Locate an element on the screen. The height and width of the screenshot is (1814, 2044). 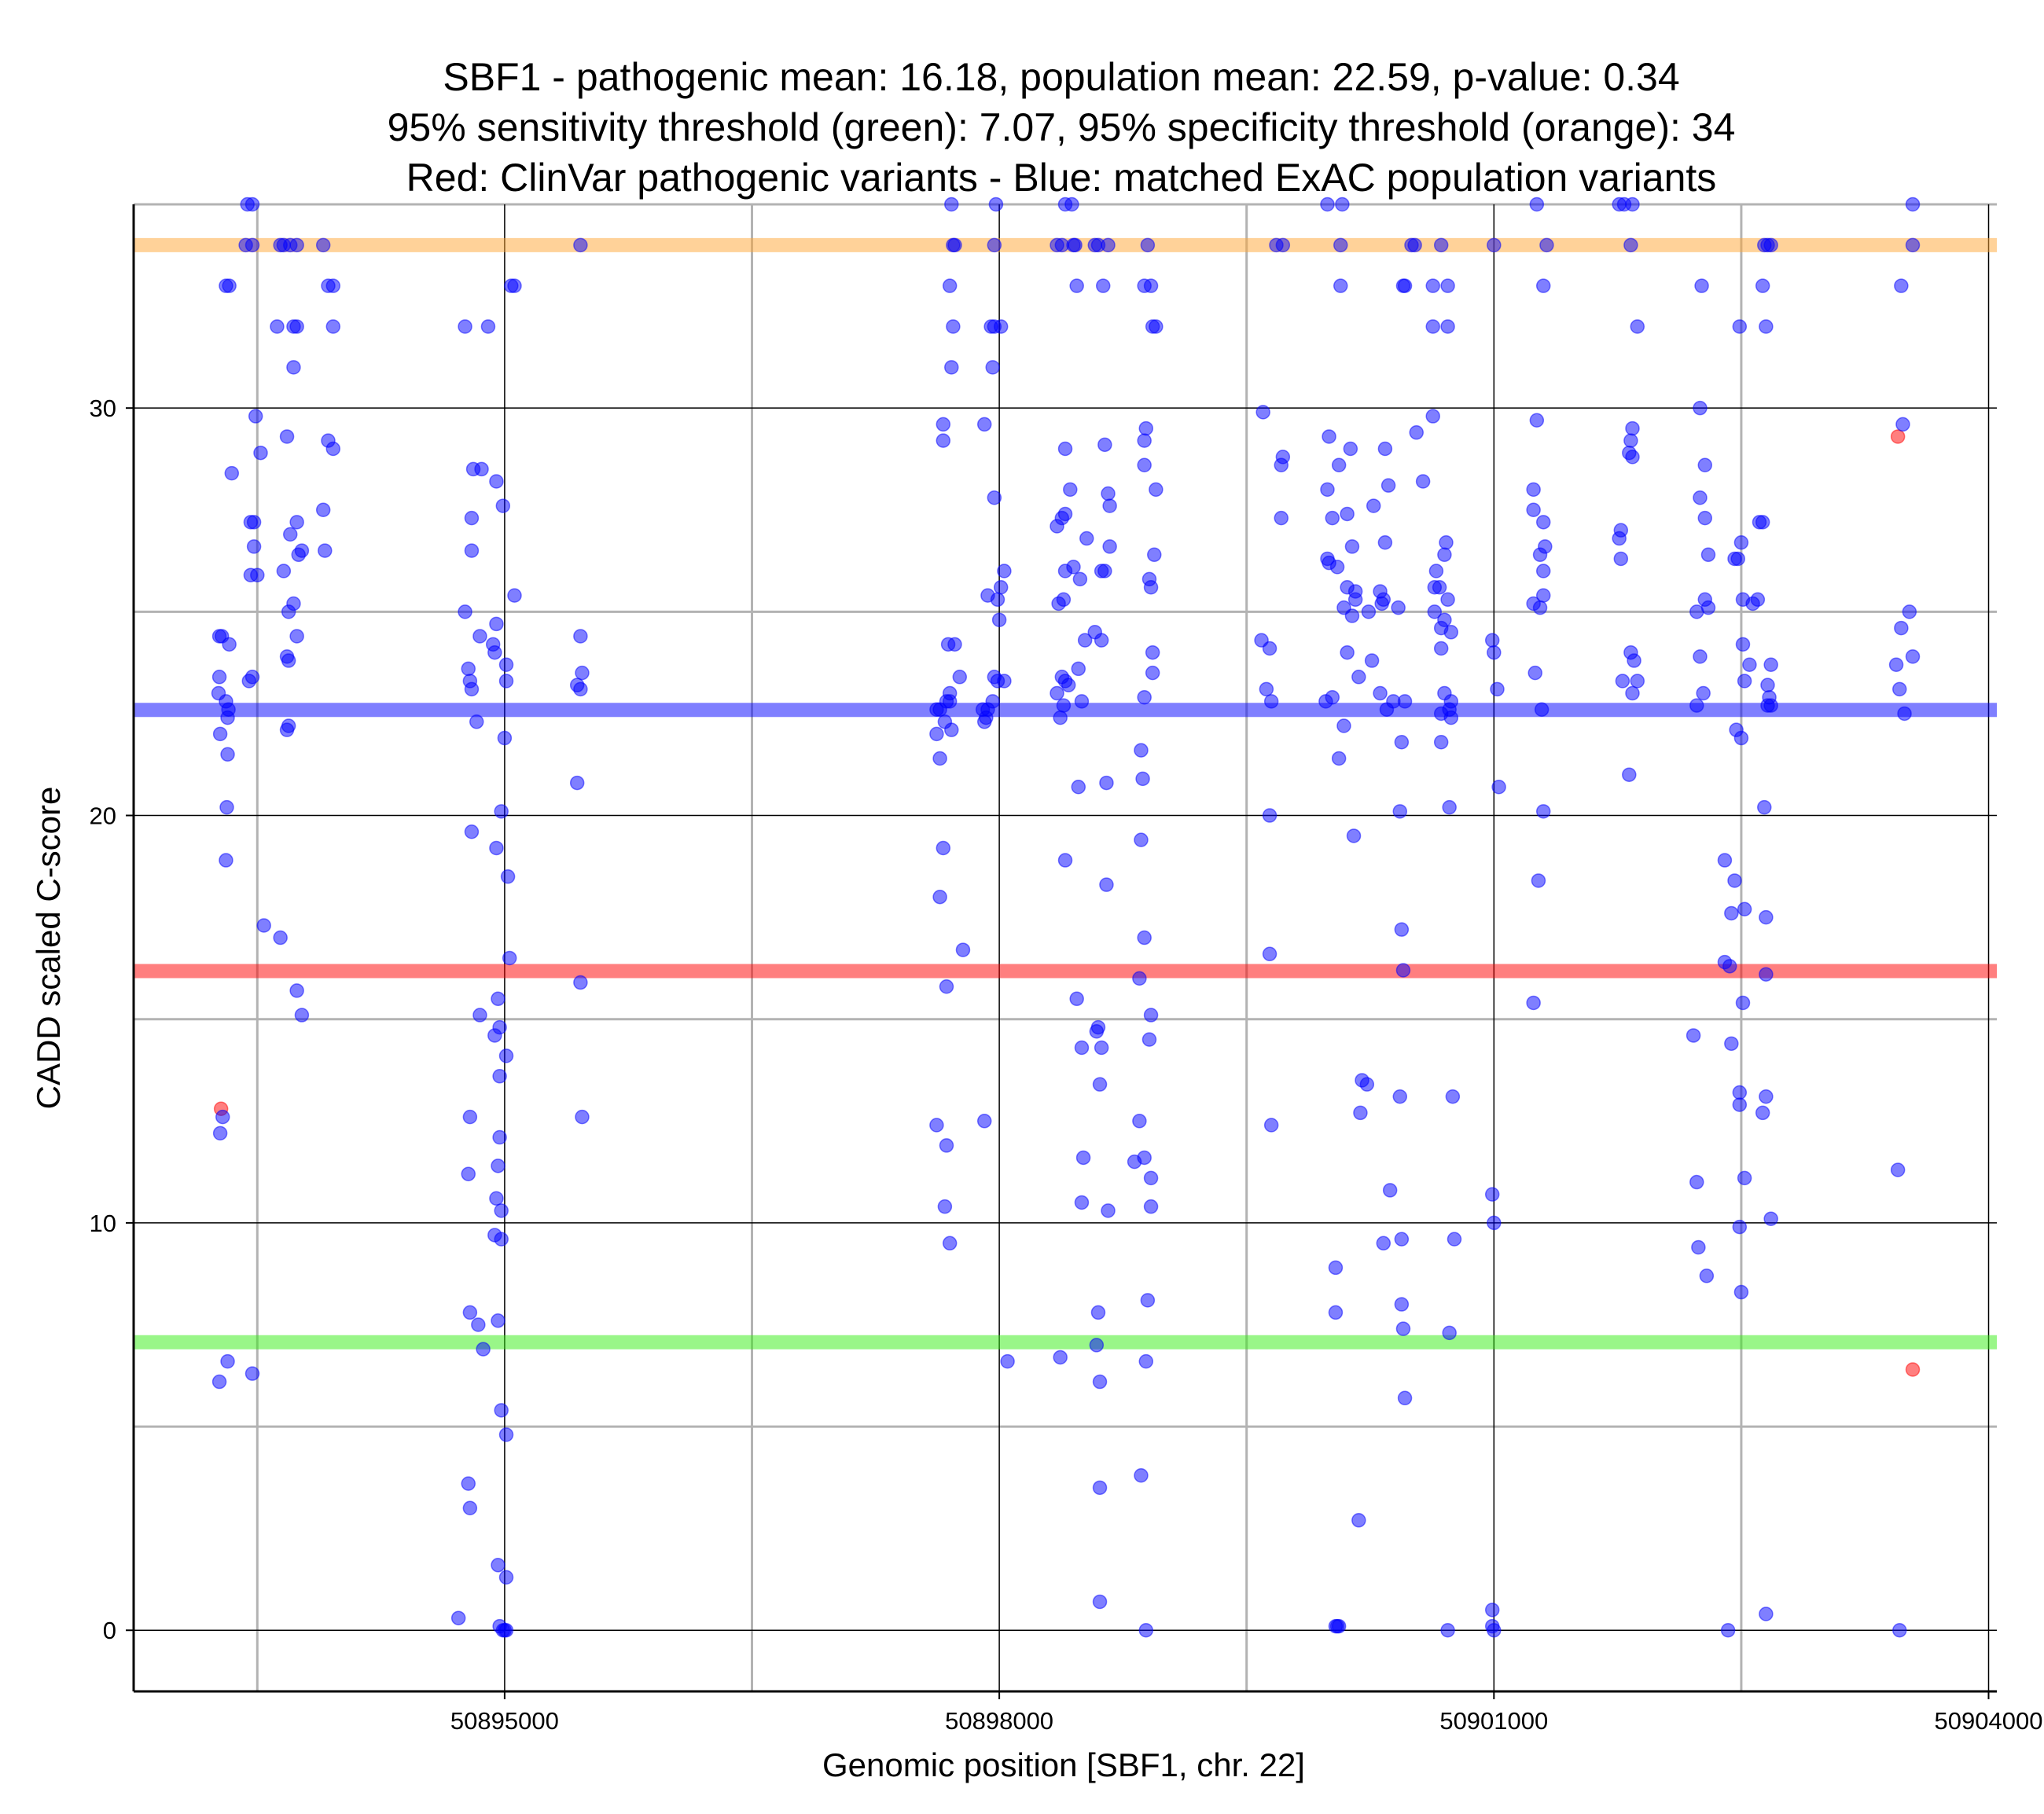
y-axis-label: CADD scaled C-score is located at coordinates (49, 949).